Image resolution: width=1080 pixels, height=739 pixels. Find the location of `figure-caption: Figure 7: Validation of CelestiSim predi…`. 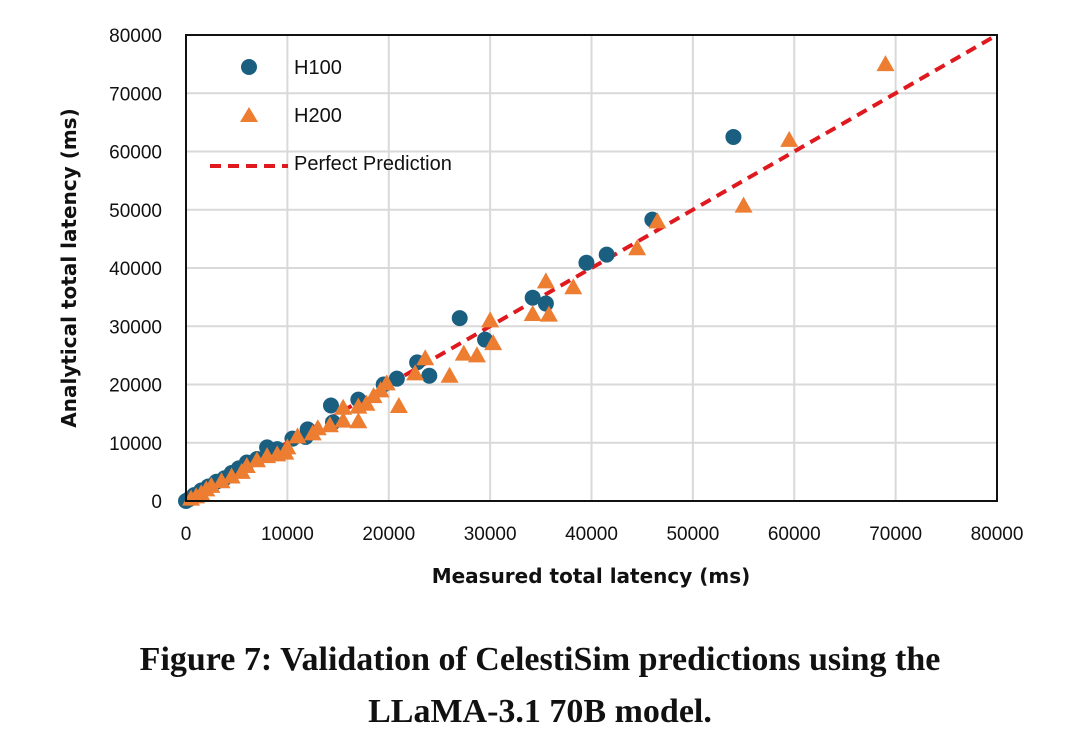

figure-caption: Figure 7: Validation of CelestiSim predi… is located at coordinates (540, 686).